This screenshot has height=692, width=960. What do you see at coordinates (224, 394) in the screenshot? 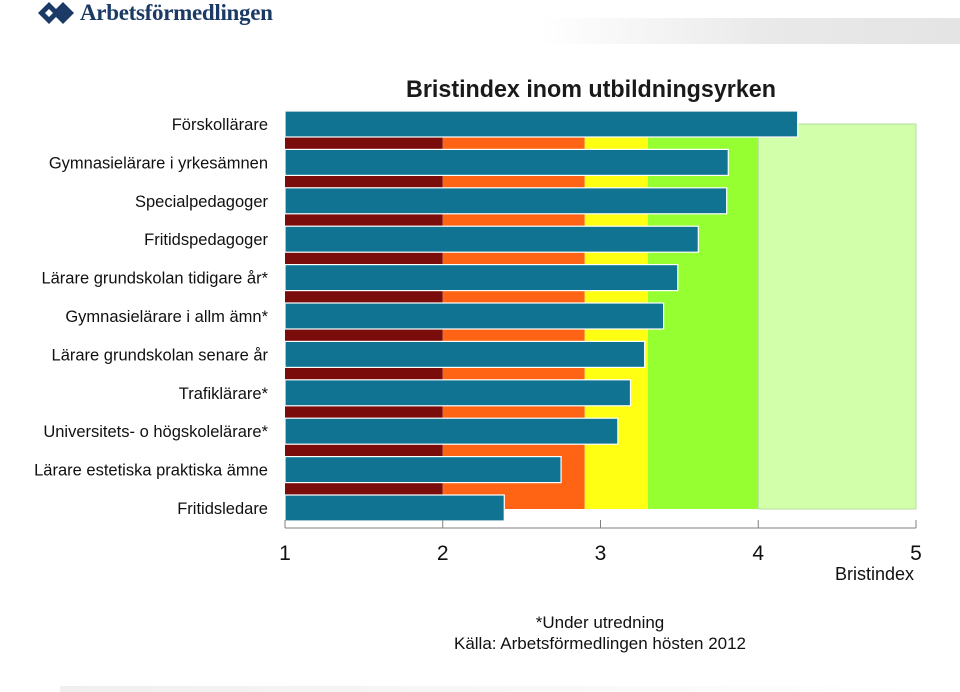
I see `category-label-8: Trafiklärare*` at bounding box center [224, 394].